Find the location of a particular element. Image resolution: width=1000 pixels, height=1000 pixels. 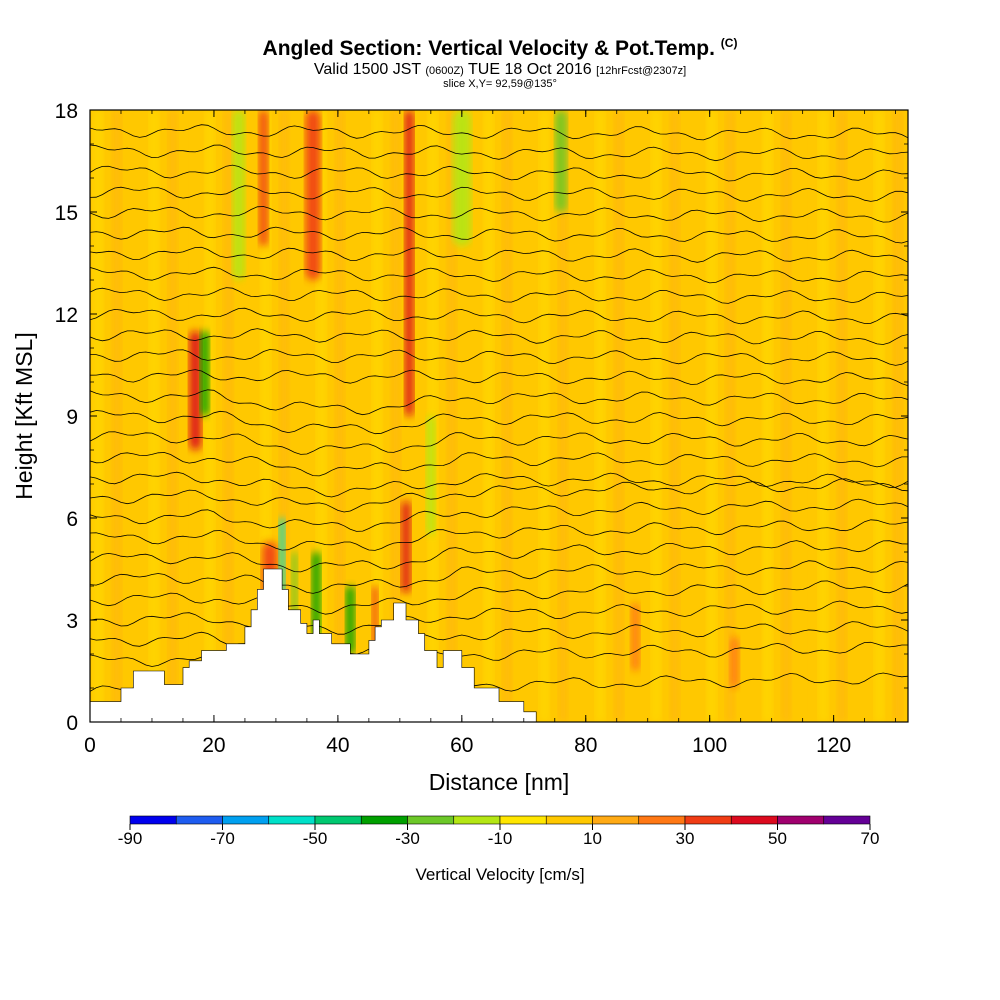

x-tick-label: 80 is located at coordinates (585, 745).